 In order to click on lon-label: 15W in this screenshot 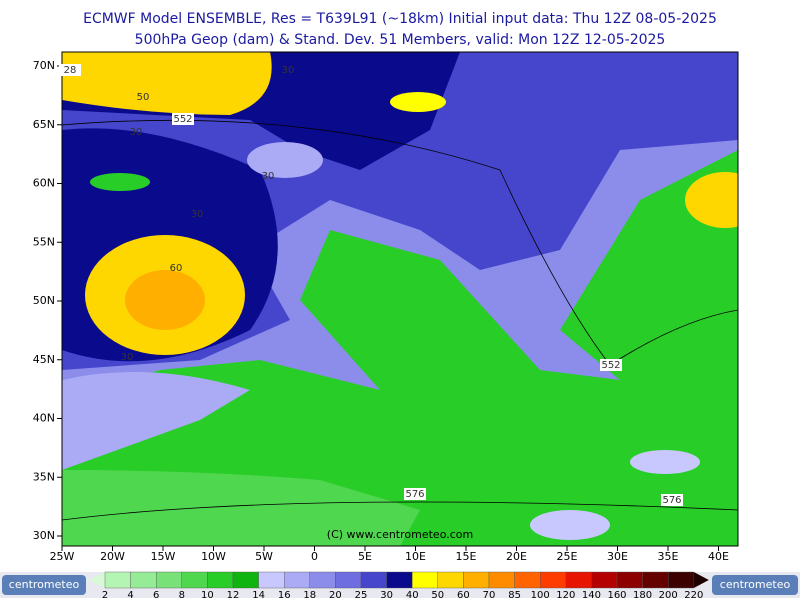, I will do `click(163, 556)`.